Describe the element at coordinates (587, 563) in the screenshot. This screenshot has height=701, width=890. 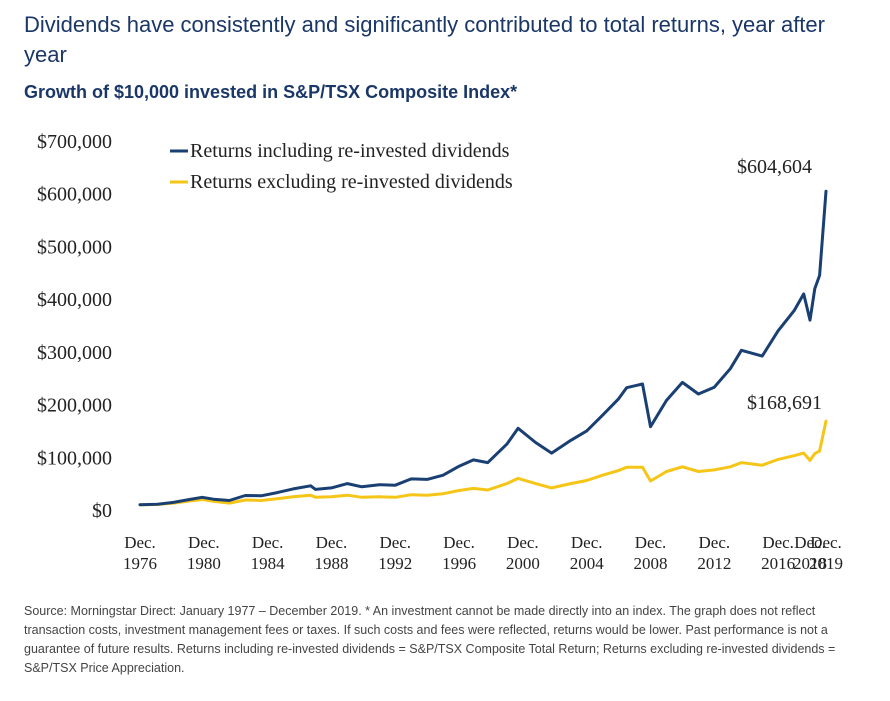
I see `x-tick-label-bottom: 2004` at that location.